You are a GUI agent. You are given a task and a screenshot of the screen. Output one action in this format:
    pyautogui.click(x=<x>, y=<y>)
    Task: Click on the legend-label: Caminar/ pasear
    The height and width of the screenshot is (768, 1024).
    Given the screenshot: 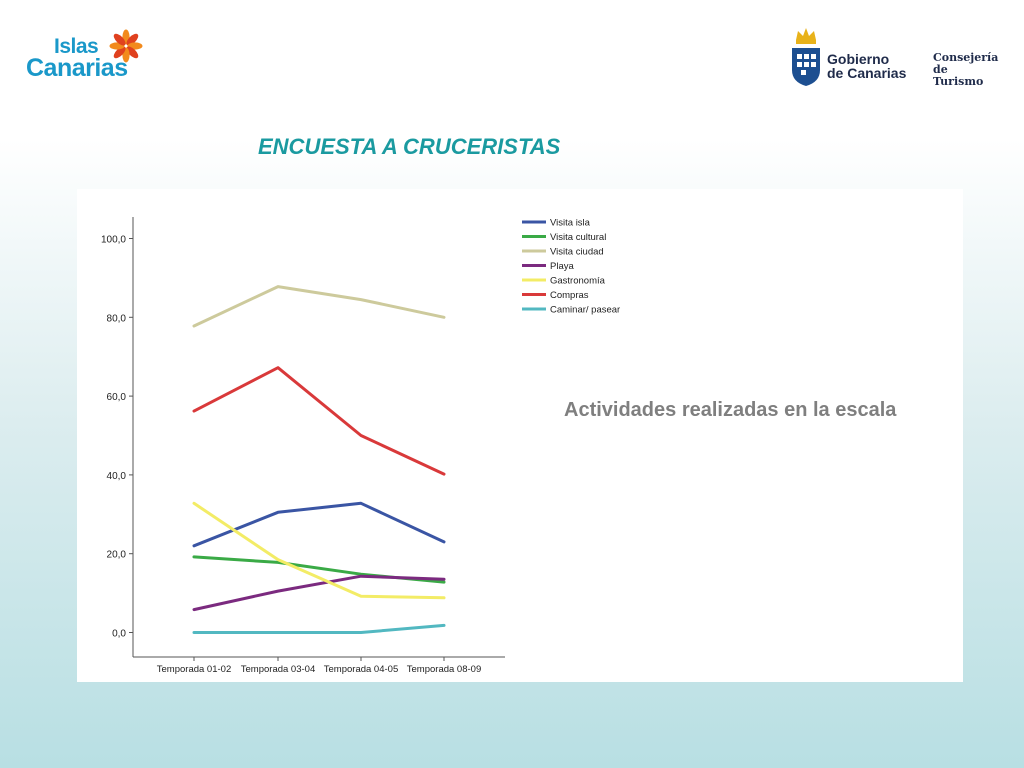 What is the action you would take?
    pyautogui.click(x=585, y=310)
    